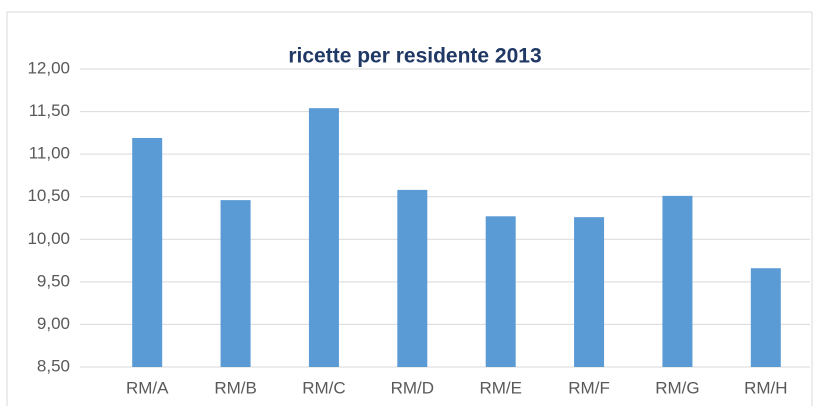 The width and height of the screenshot is (813, 406). I want to click on y-tick-label: 11,00, so click(49, 153).